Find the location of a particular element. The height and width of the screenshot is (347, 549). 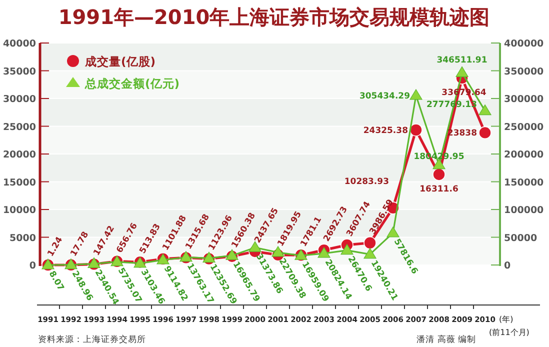

legend-label: 成交量(亿股) is located at coordinates (120, 61).